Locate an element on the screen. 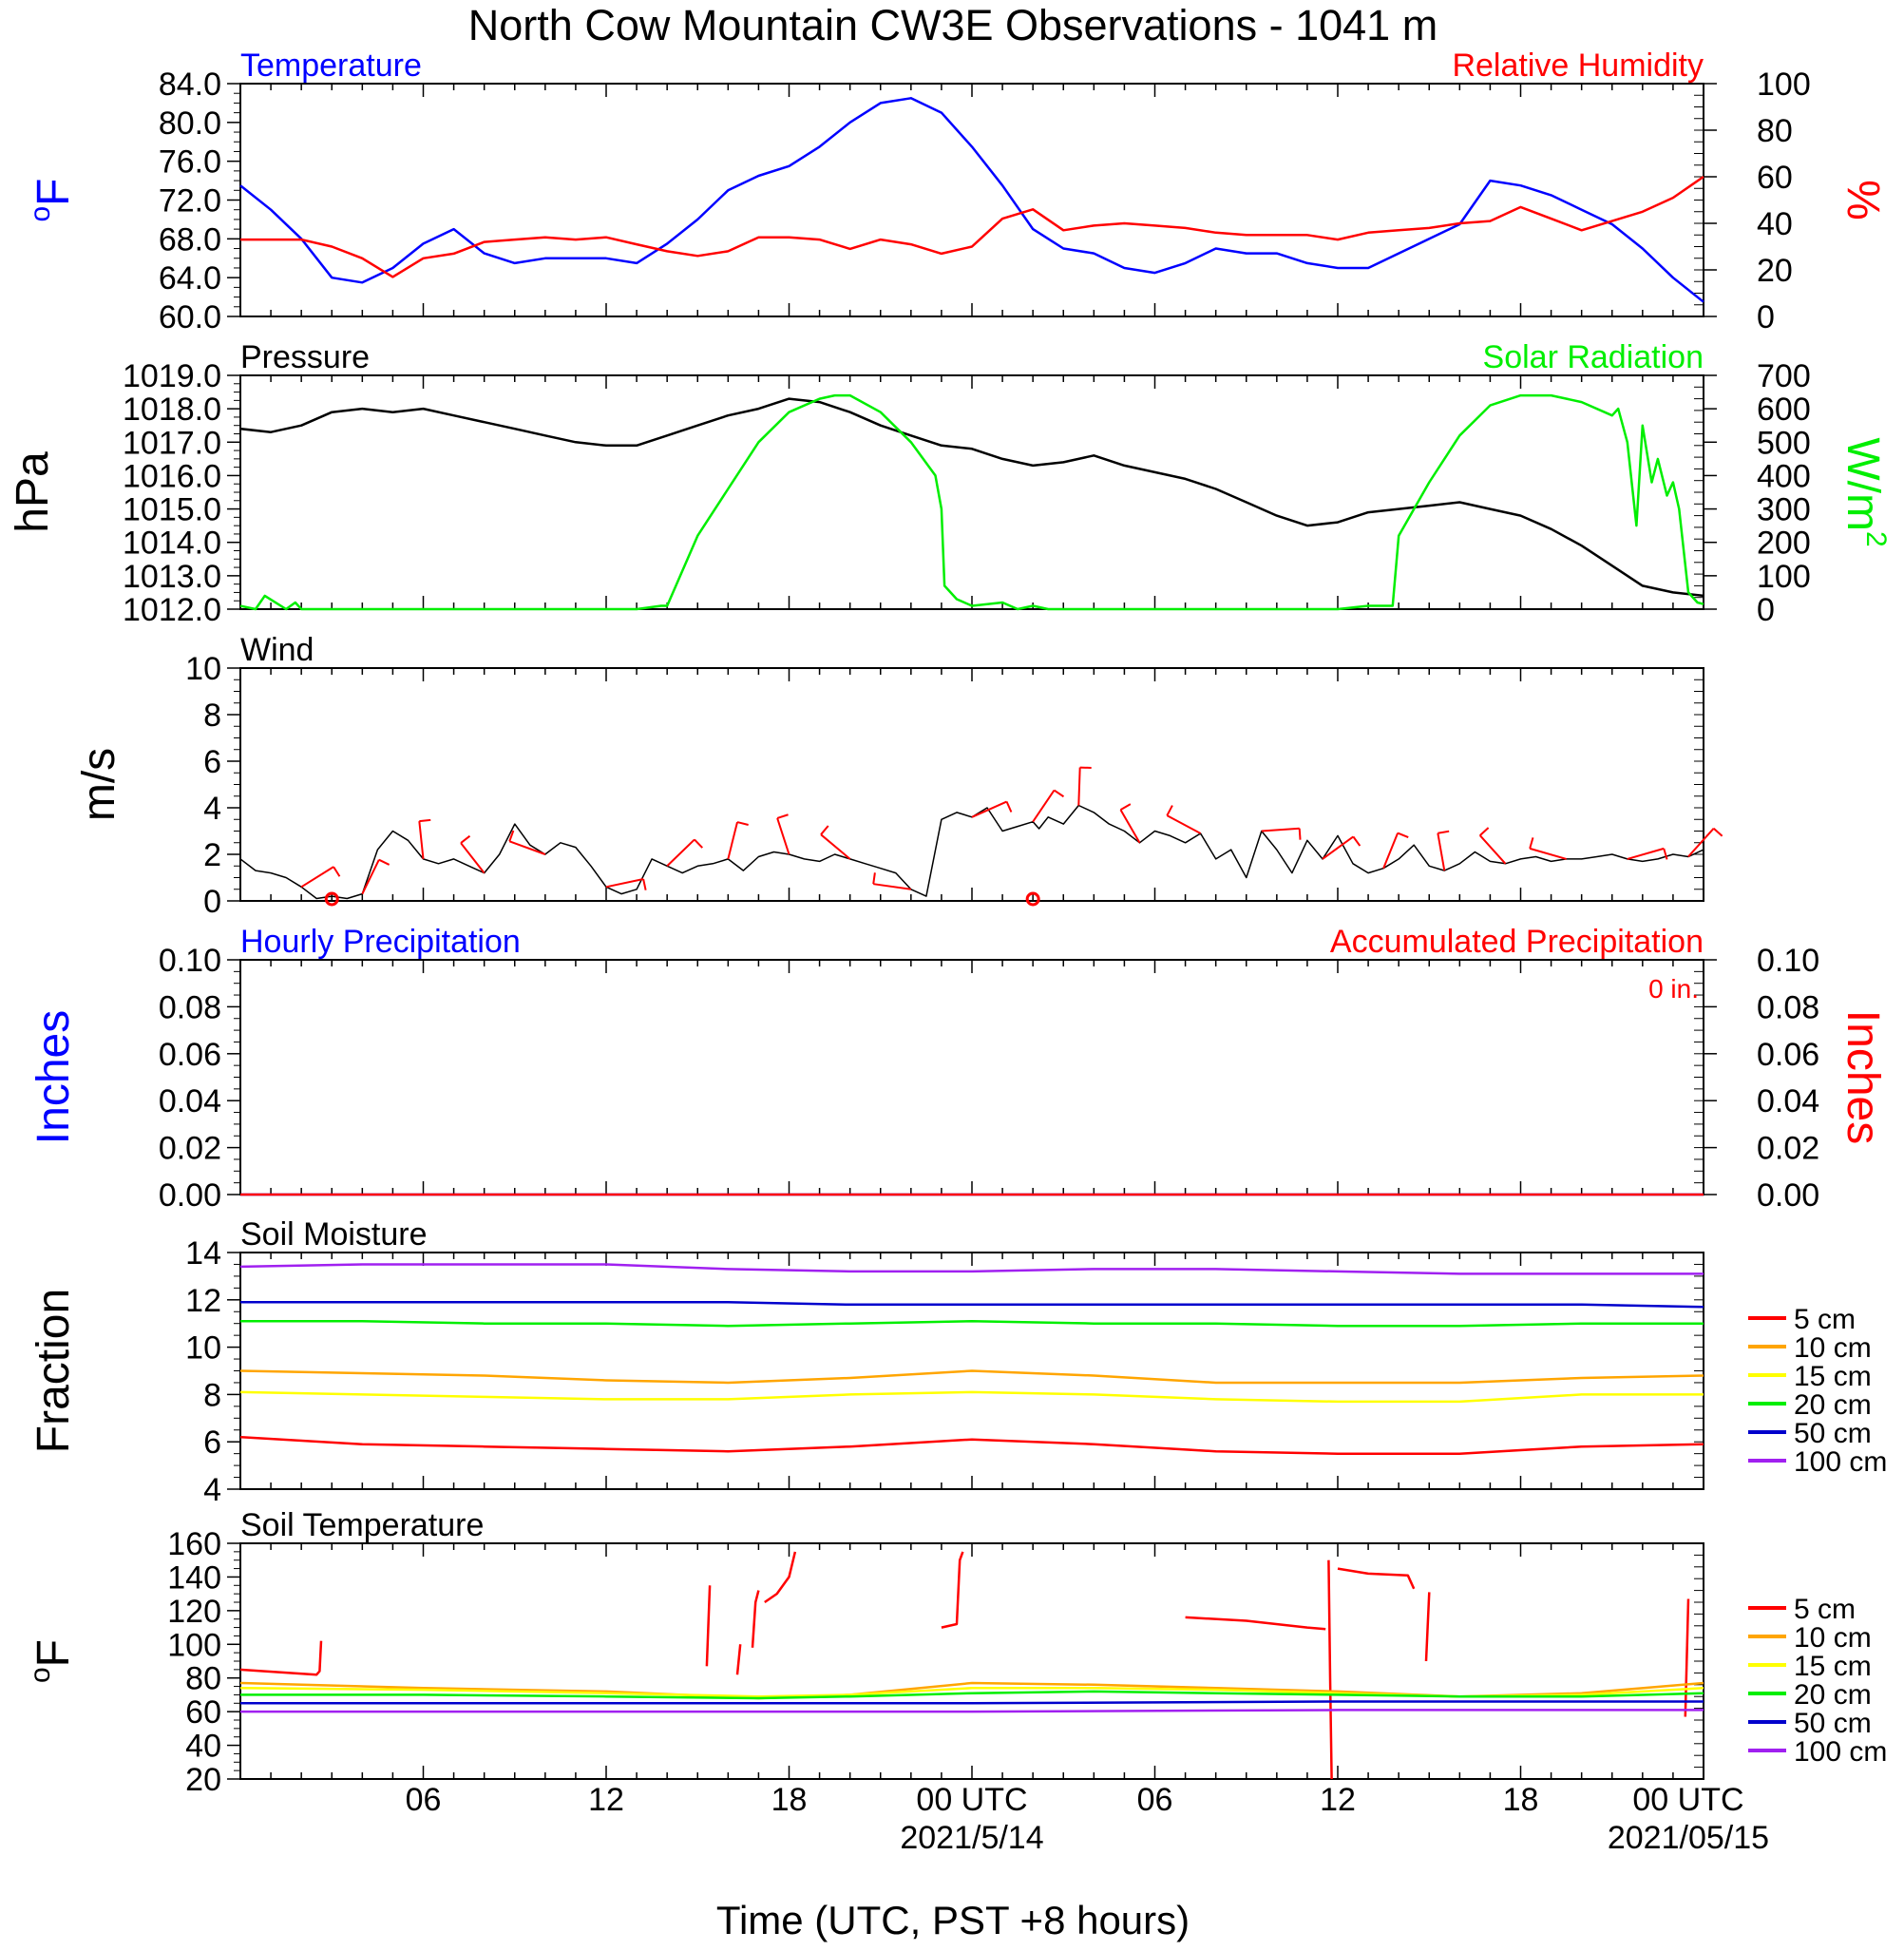 This screenshot has height=1951, width=1904. panel-left-title: Soil Moisture is located at coordinates (334, 1234).